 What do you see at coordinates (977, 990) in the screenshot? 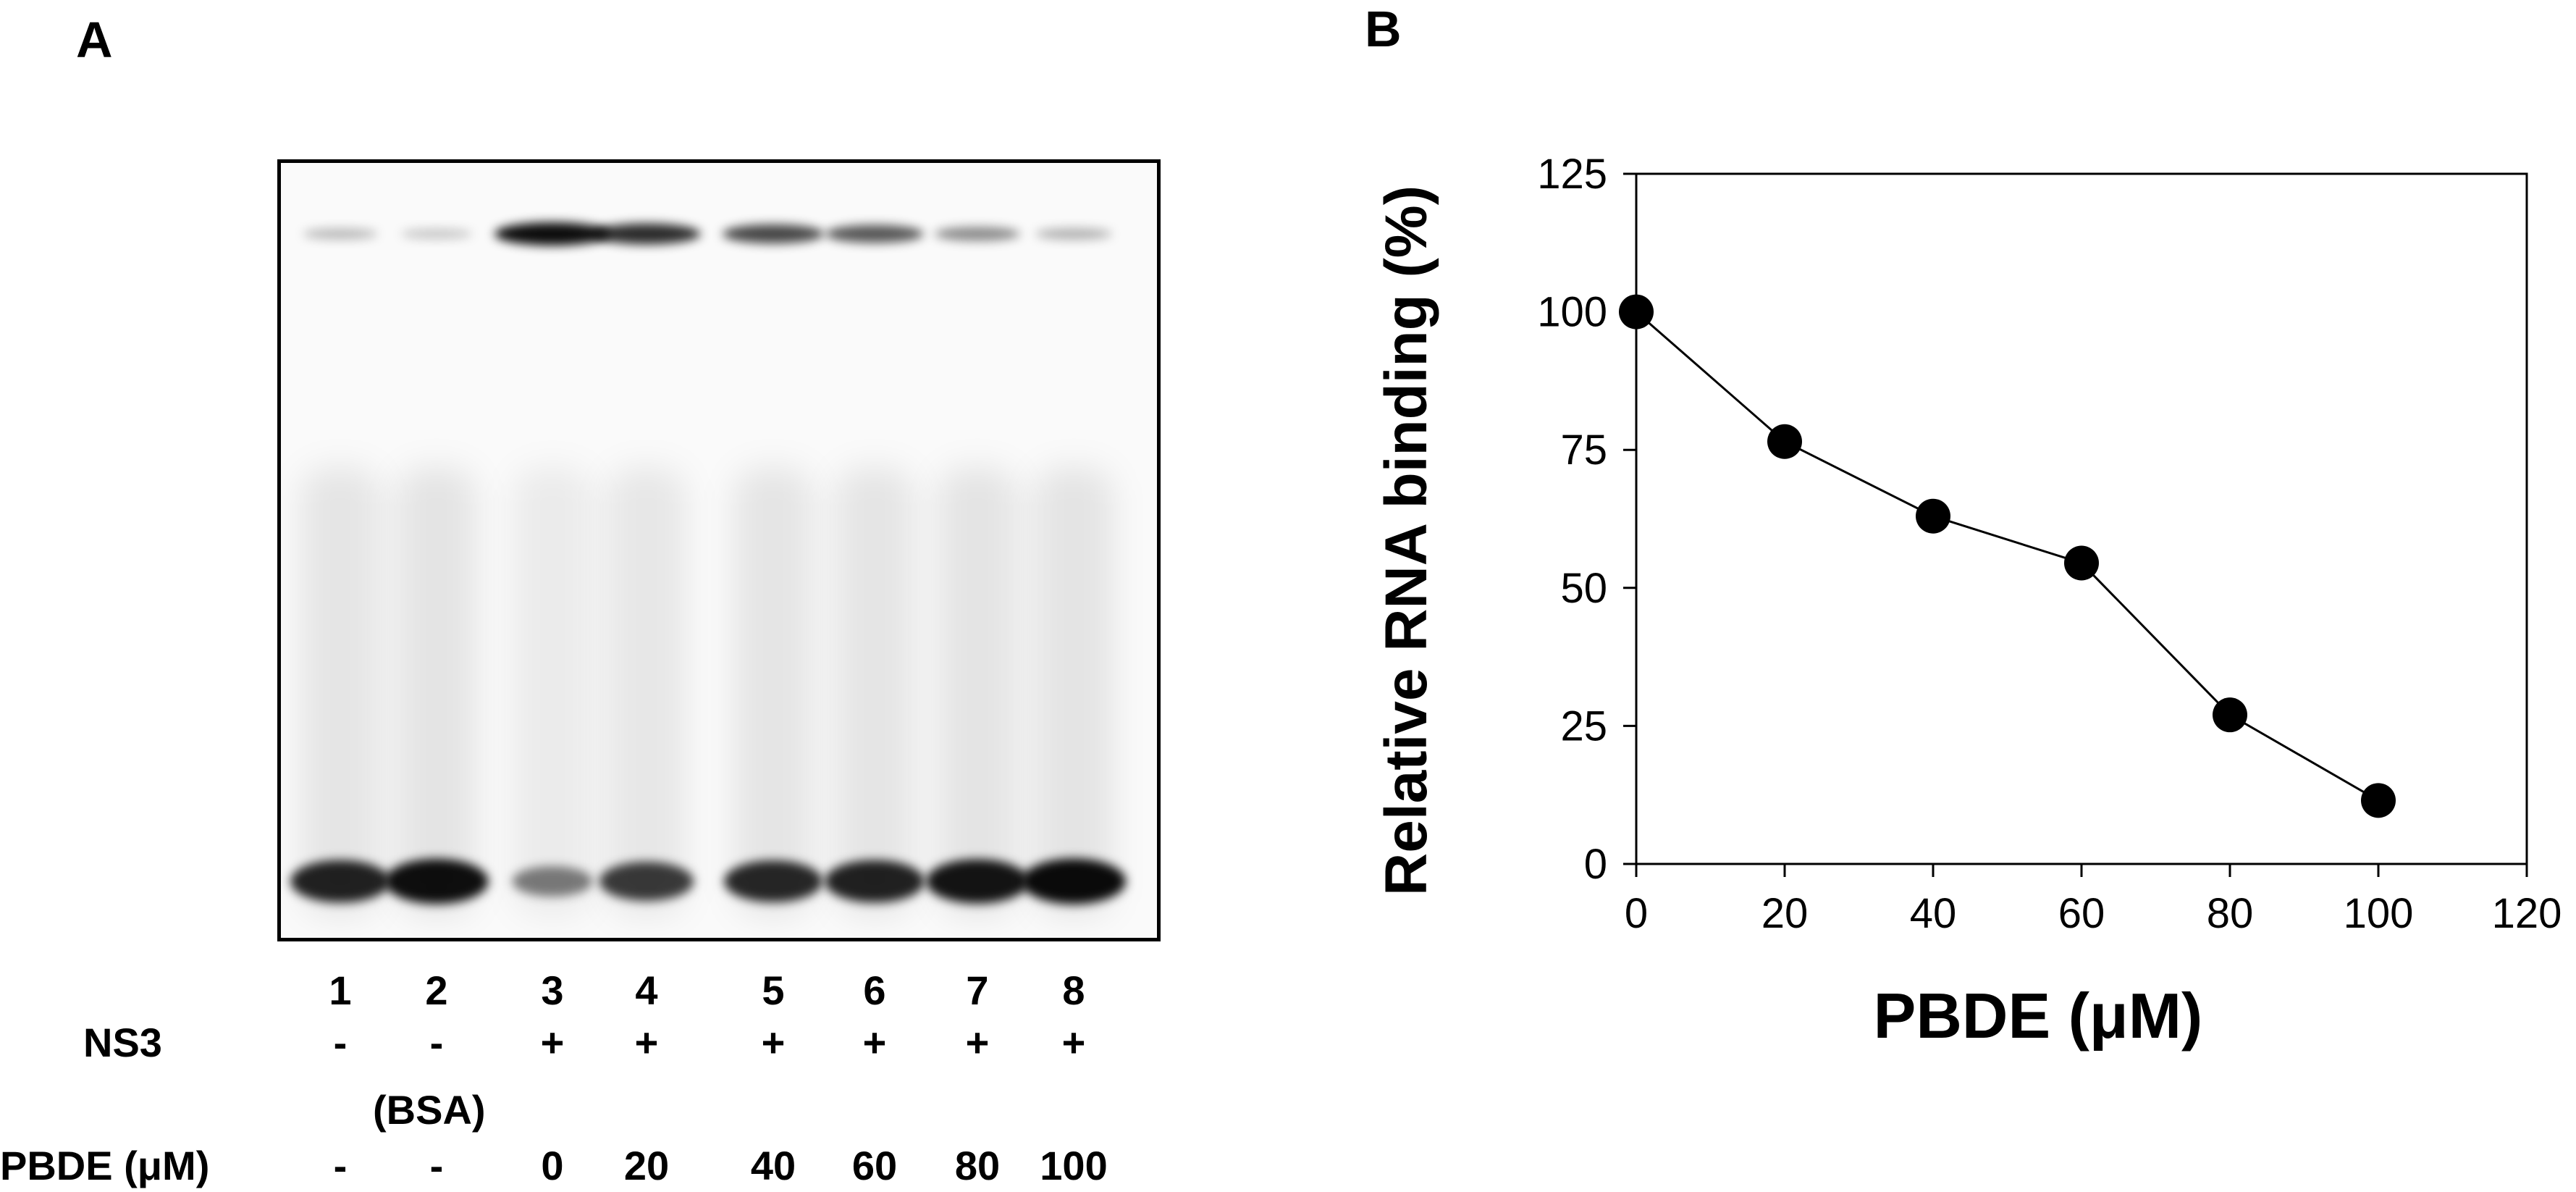
I see `lane-number: 7` at bounding box center [977, 990].